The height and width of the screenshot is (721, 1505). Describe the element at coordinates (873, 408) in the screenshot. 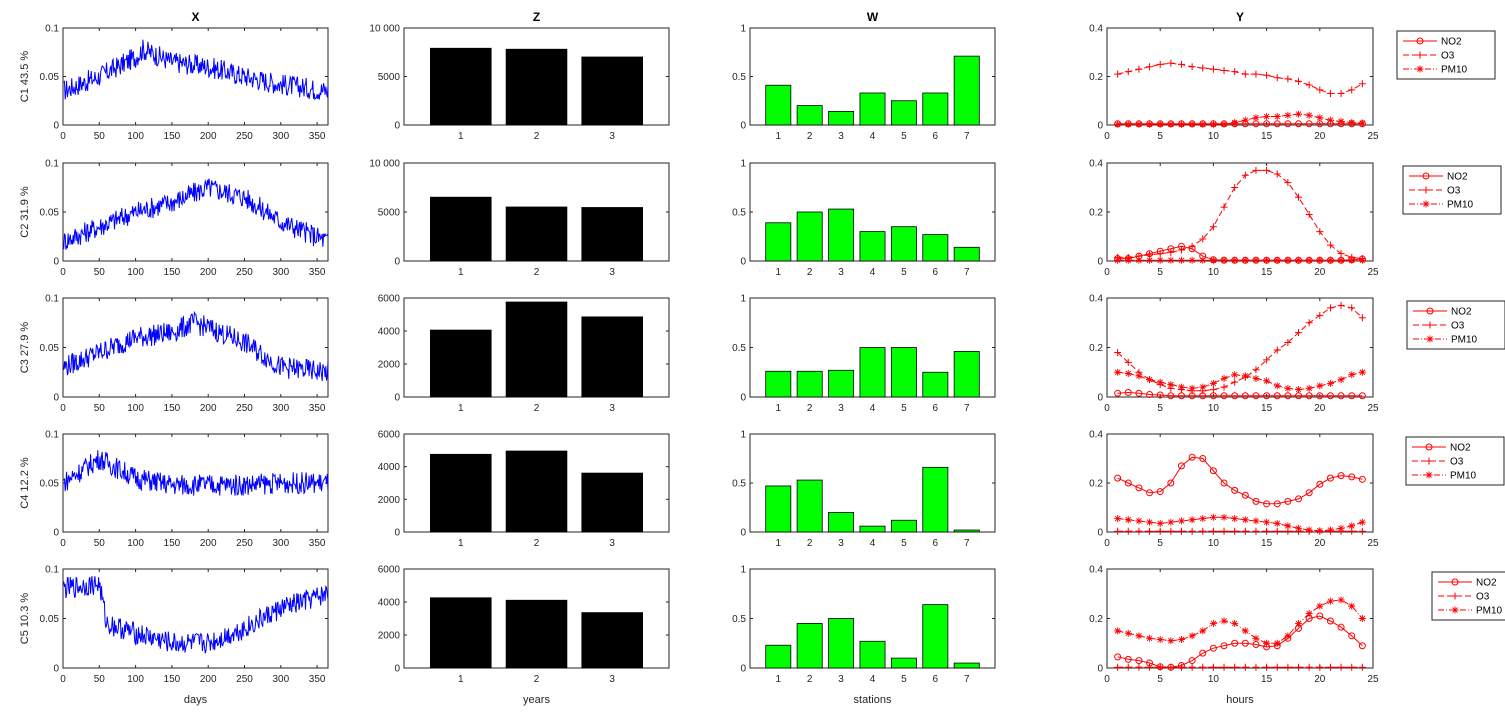

I see `station-tick-4: 4` at that location.